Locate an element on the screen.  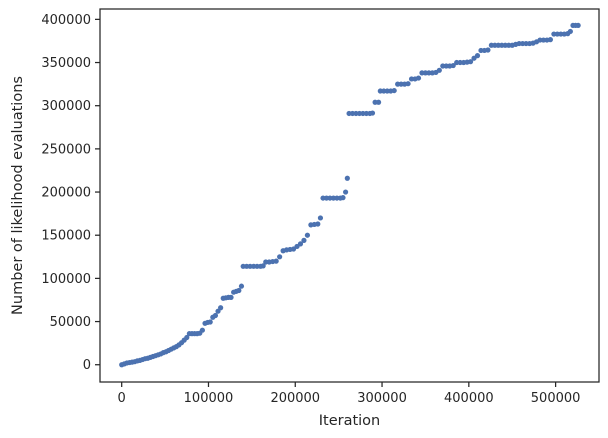
x-tick-label: 300000 is located at coordinates (382, 398).